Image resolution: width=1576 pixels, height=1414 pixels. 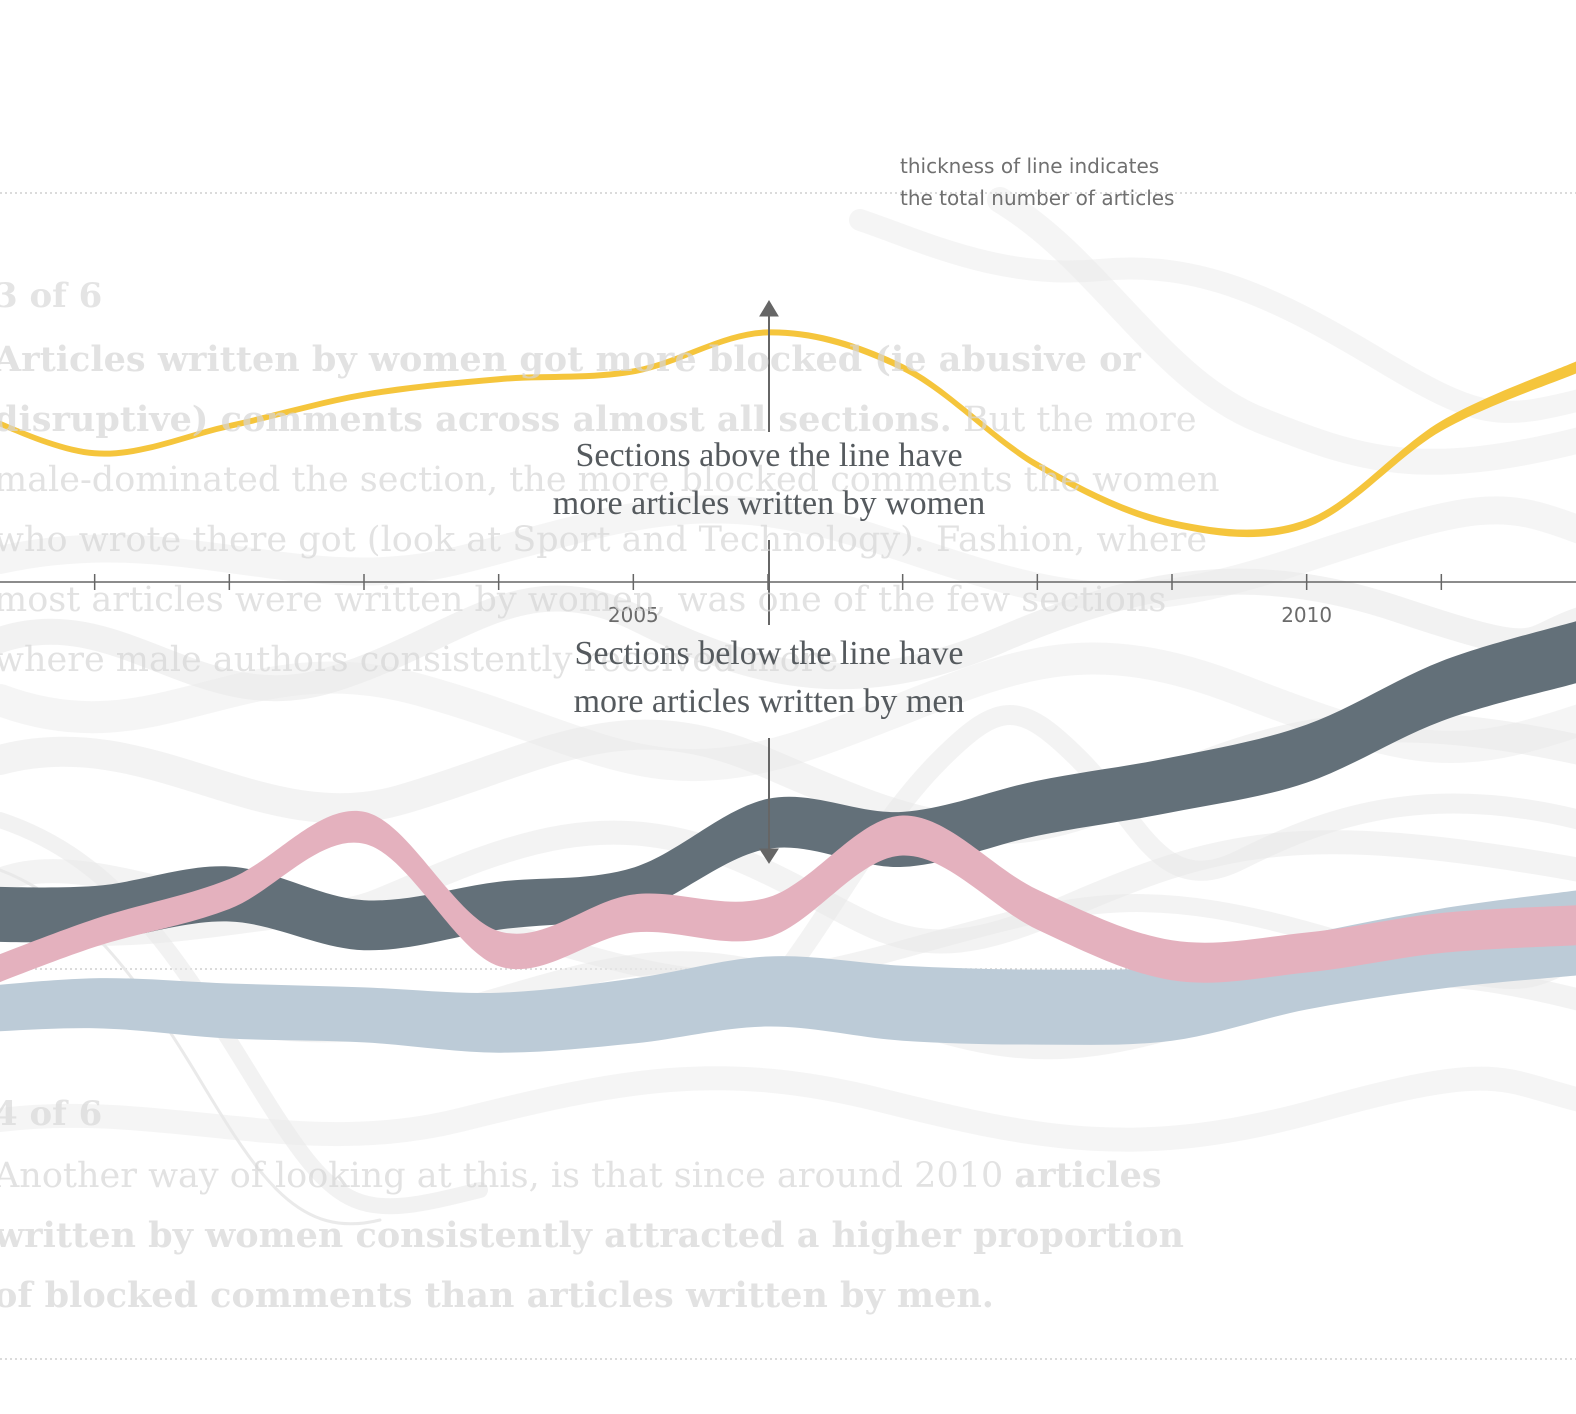 I want to click on callout-below-line1: Sections below the line have, so click(x=769, y=653).